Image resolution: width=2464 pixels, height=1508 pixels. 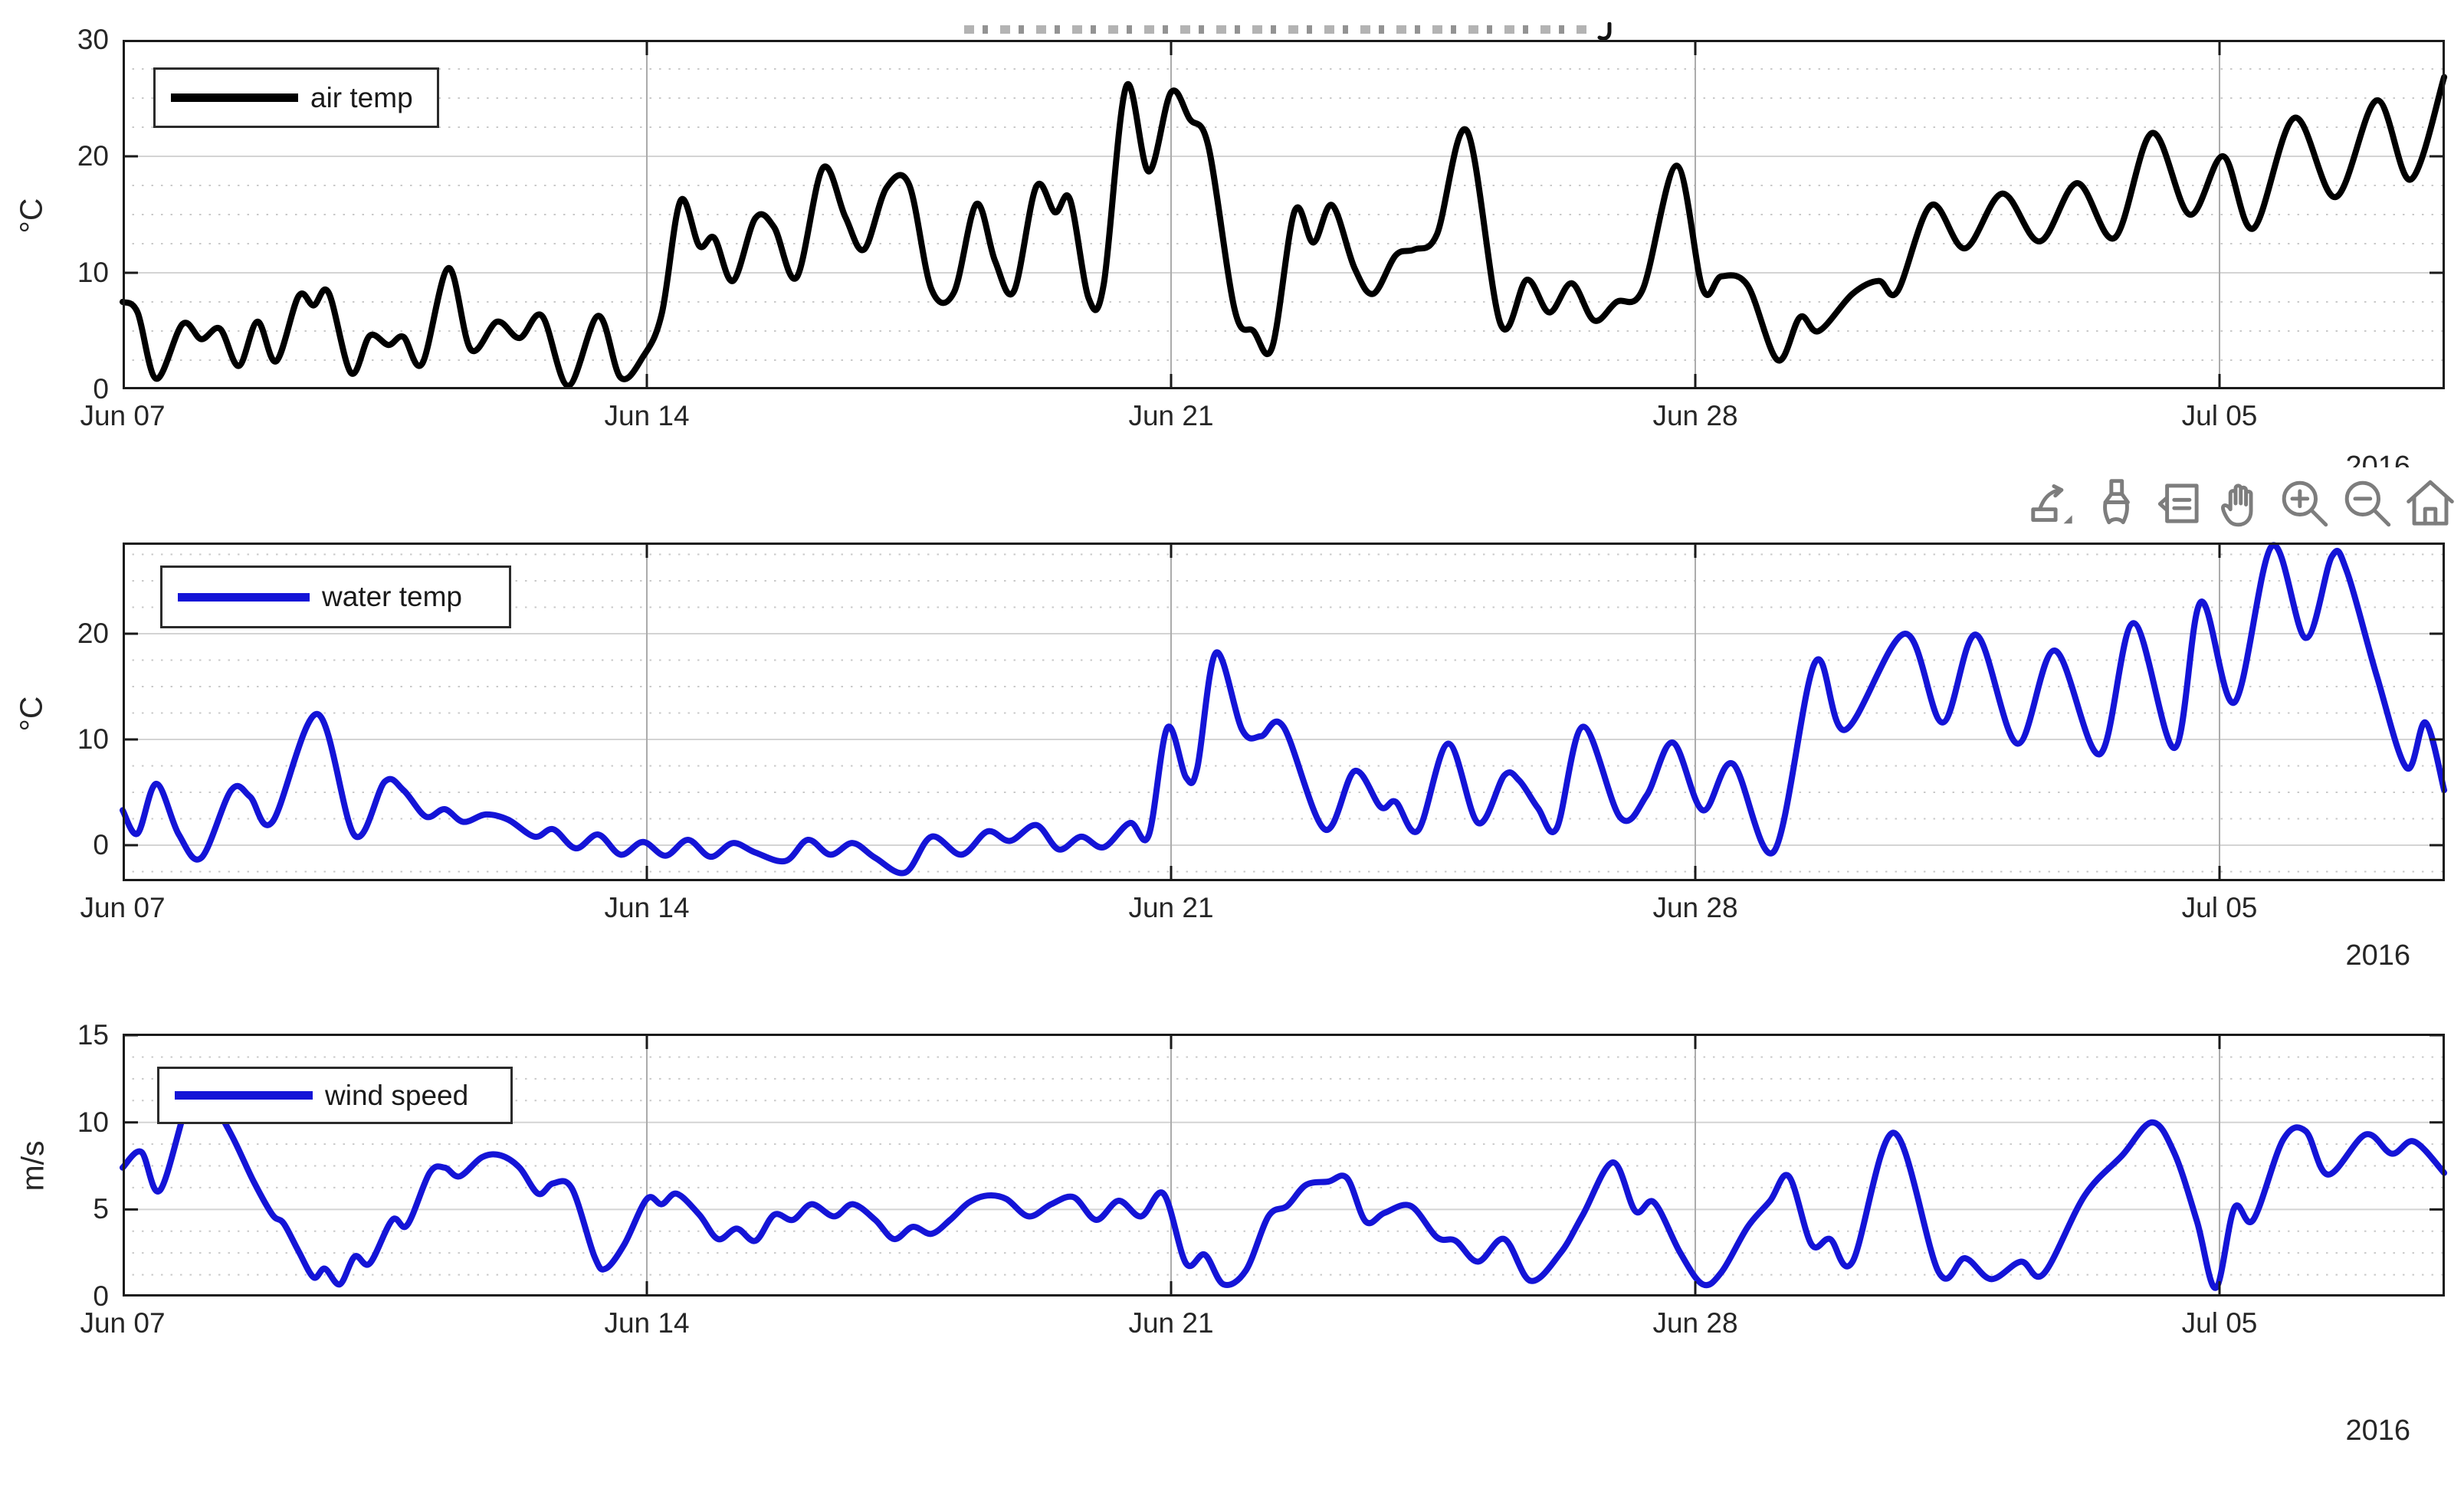 What do you see at coordinates (2377, 1431) in the screenshot?
I see `year-label-wind: 2016` at bounding box center [2377, 1431].